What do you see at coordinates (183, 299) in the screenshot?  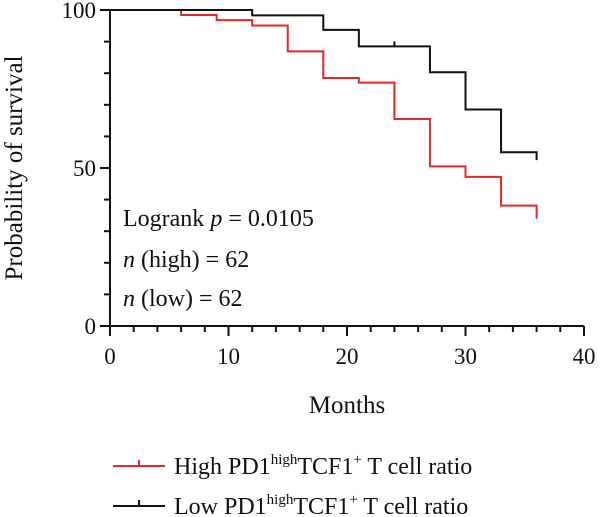 I see `n-low-text: n (low) = 62` at bounding box center [183, 299].